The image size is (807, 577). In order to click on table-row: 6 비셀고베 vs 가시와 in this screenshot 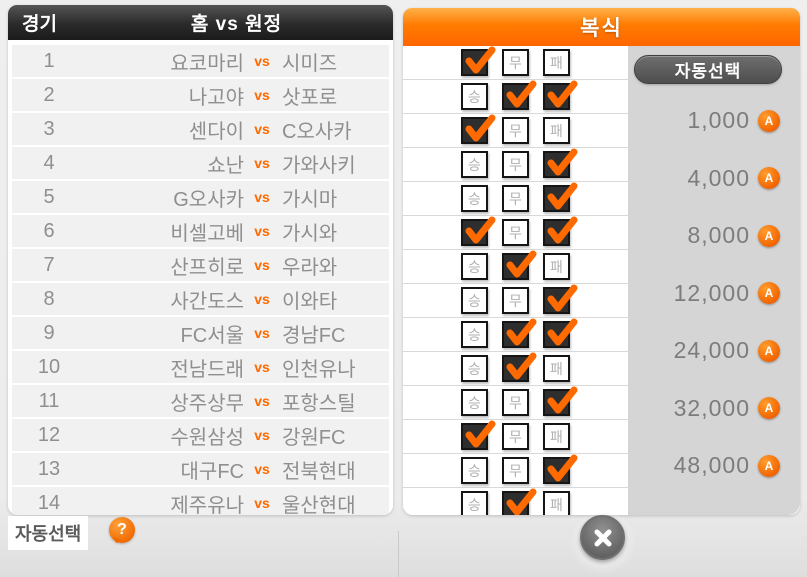, I will do `click(200, 231)`.